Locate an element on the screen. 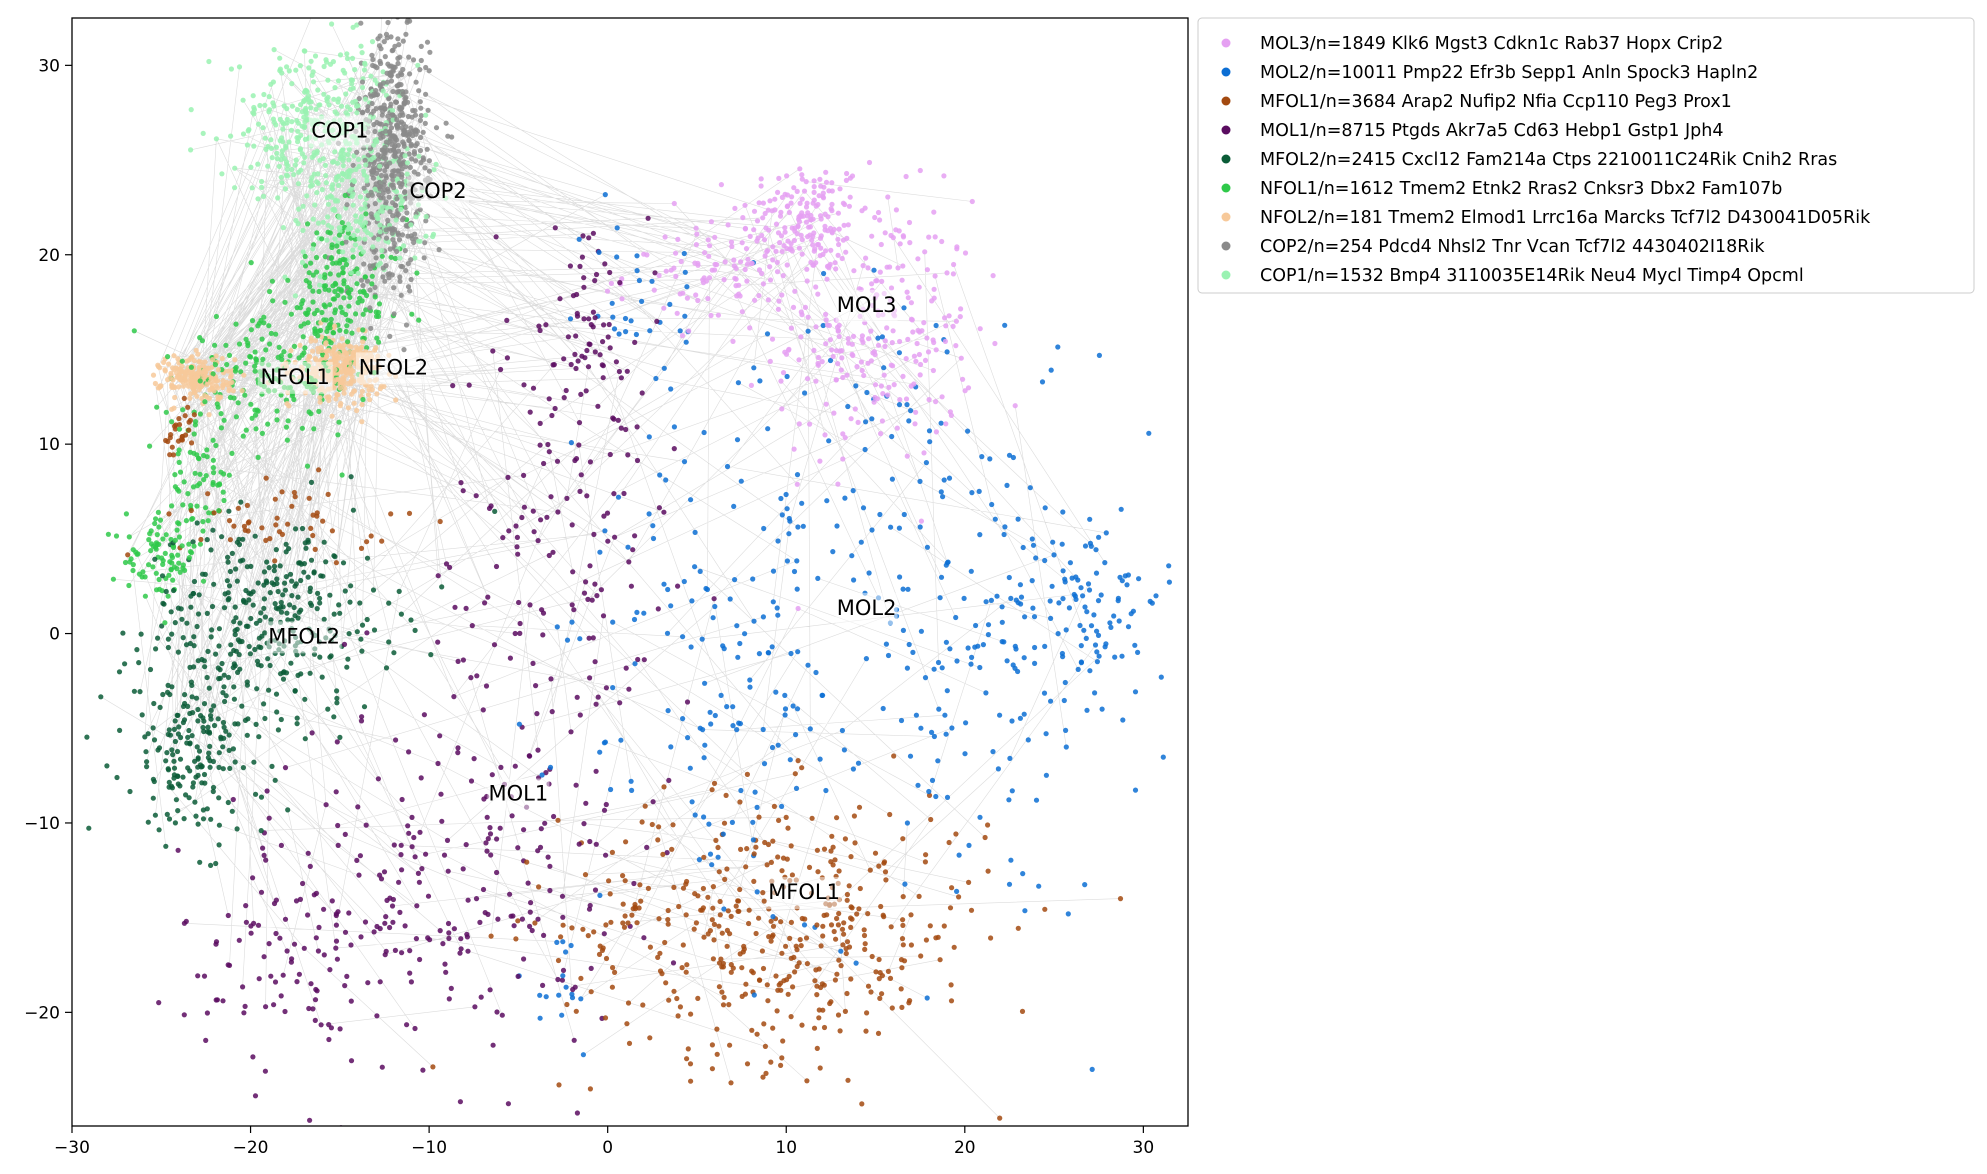 The image size is (1987, 1174). cluster-label: MOL1 is located at coordinates (519, 794).